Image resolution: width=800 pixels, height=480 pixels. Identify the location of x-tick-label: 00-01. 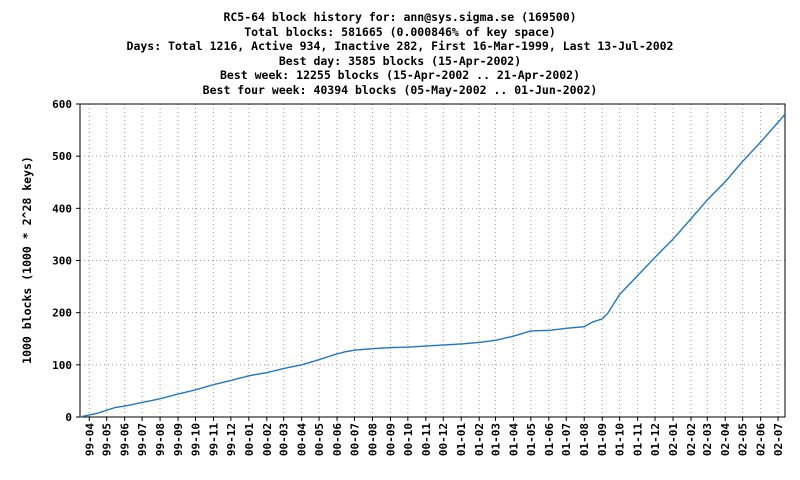
(249, 439).